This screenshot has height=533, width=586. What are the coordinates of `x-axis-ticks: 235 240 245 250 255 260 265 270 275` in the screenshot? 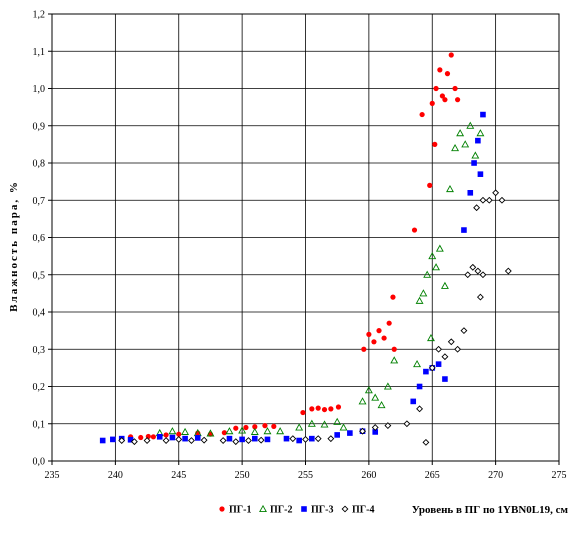 It's located at (306, 475).